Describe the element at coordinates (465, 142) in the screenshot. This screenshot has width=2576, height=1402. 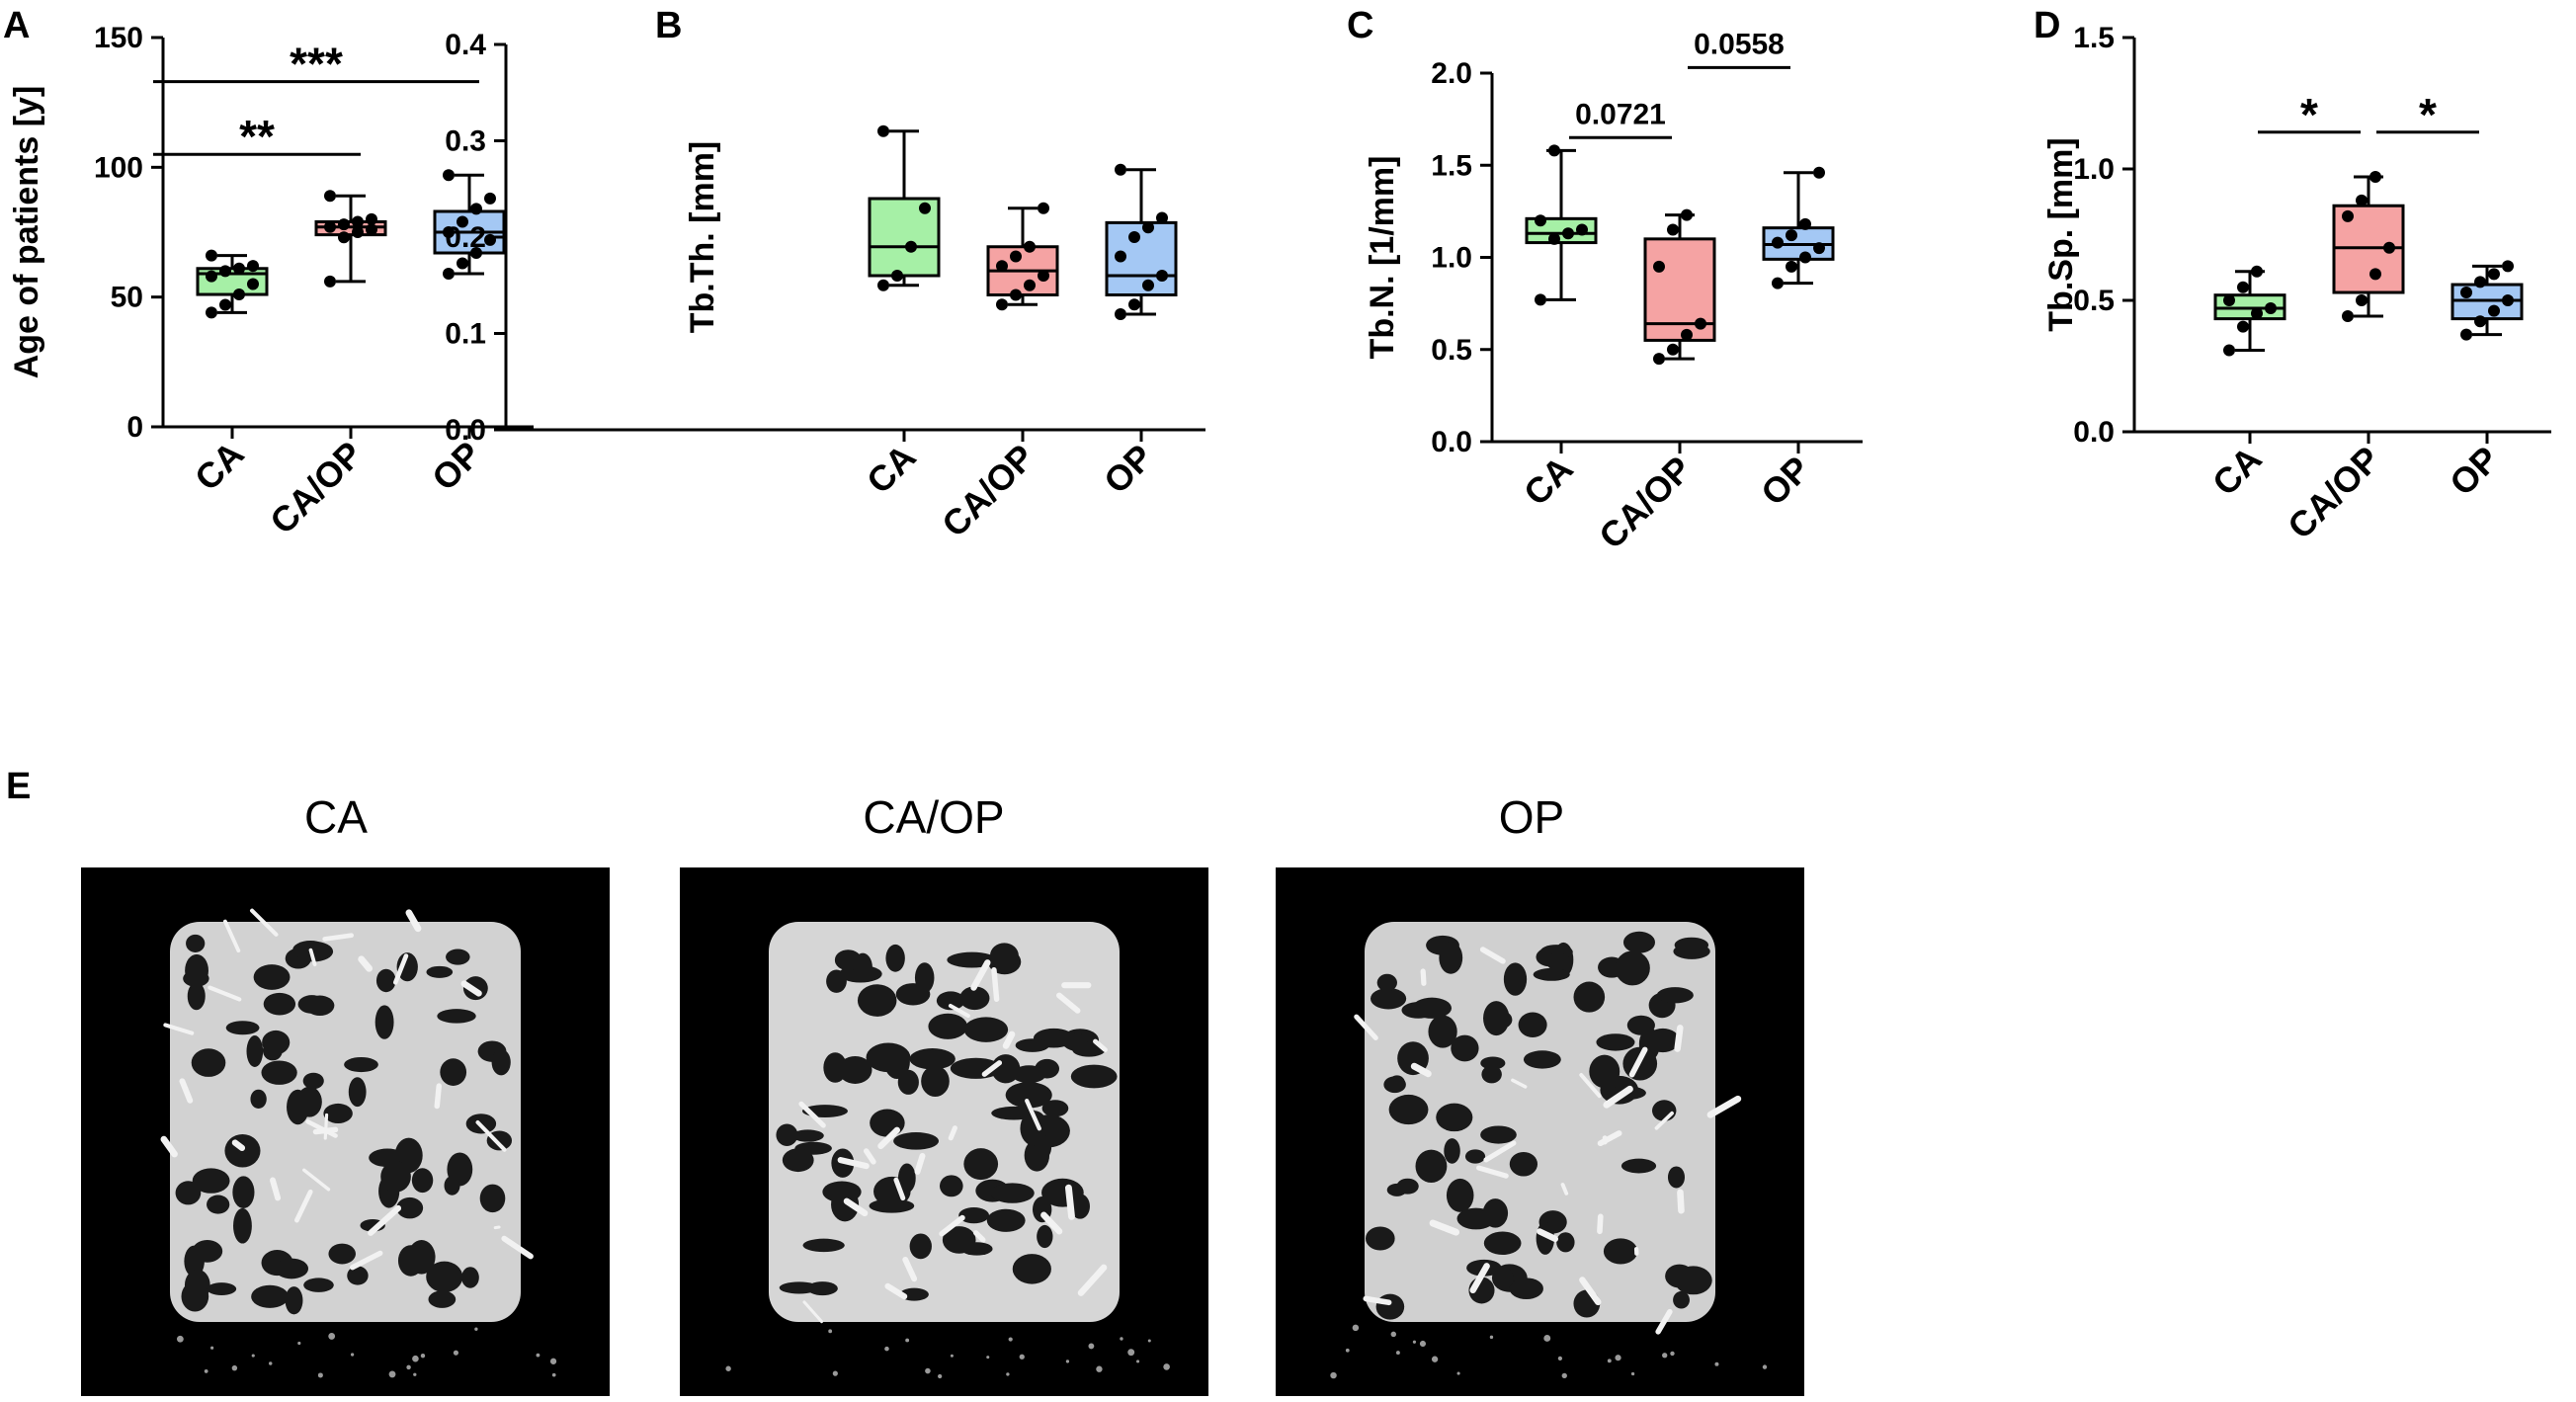
I see `panel-b-y-tick-label: 0.3` at that location.